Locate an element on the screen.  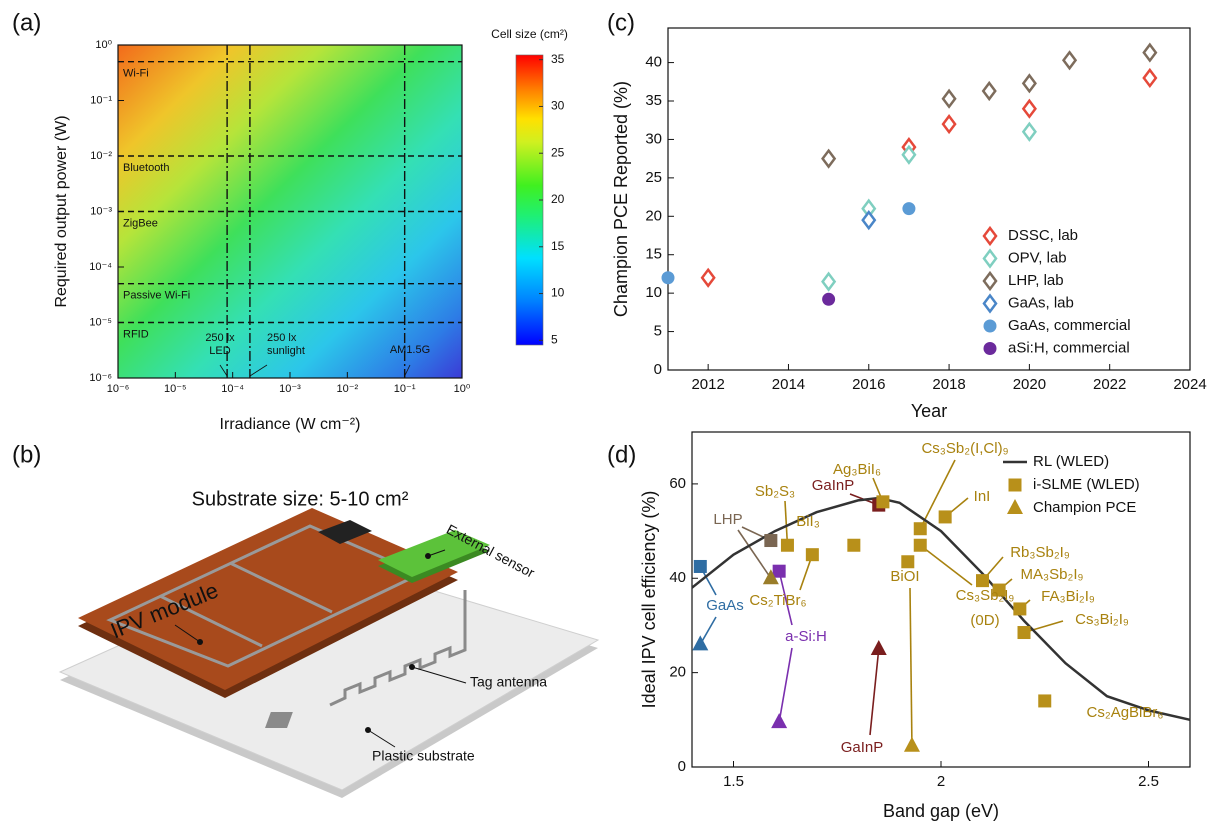
x-tick-label: 2.5 is located at coordinates (1148, 781).